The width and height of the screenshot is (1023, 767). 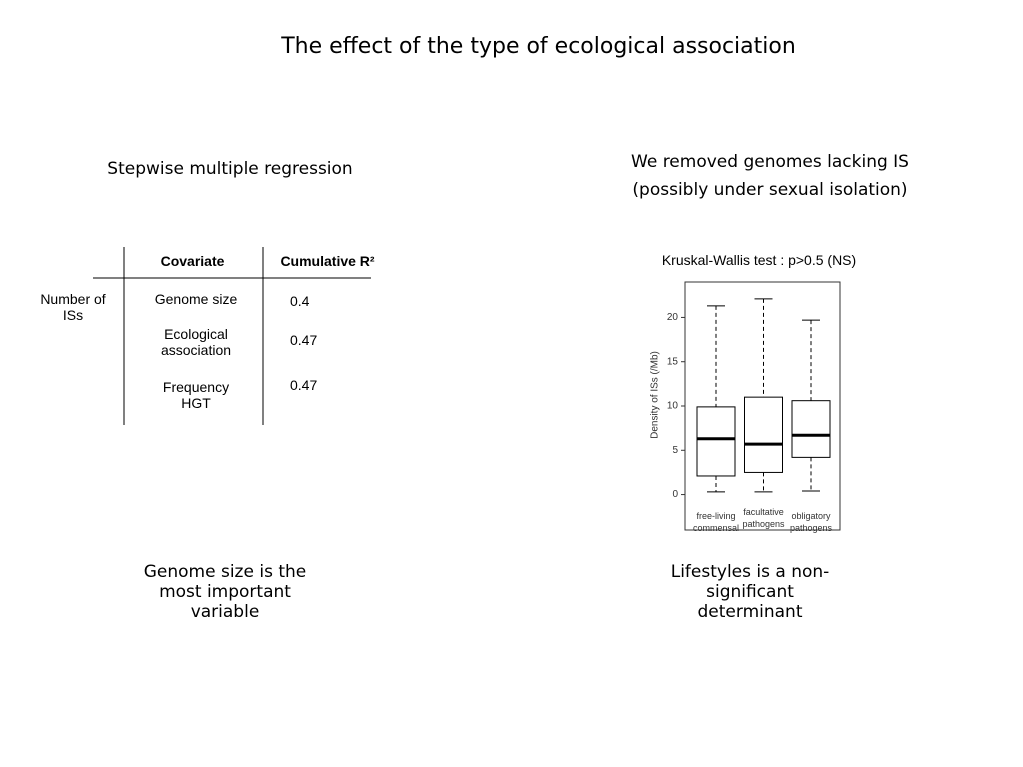 I want to click on x-tick-label: obligatory pathogens, so click(x=811, y=522).